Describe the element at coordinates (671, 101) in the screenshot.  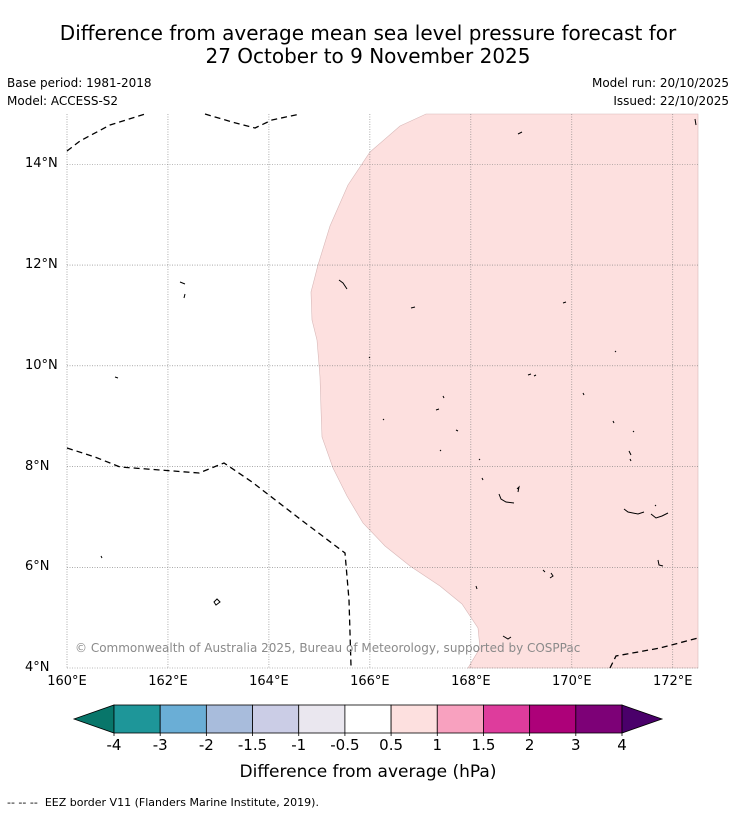
I see `issued-text: Issued: 22/10/2025` at that location.